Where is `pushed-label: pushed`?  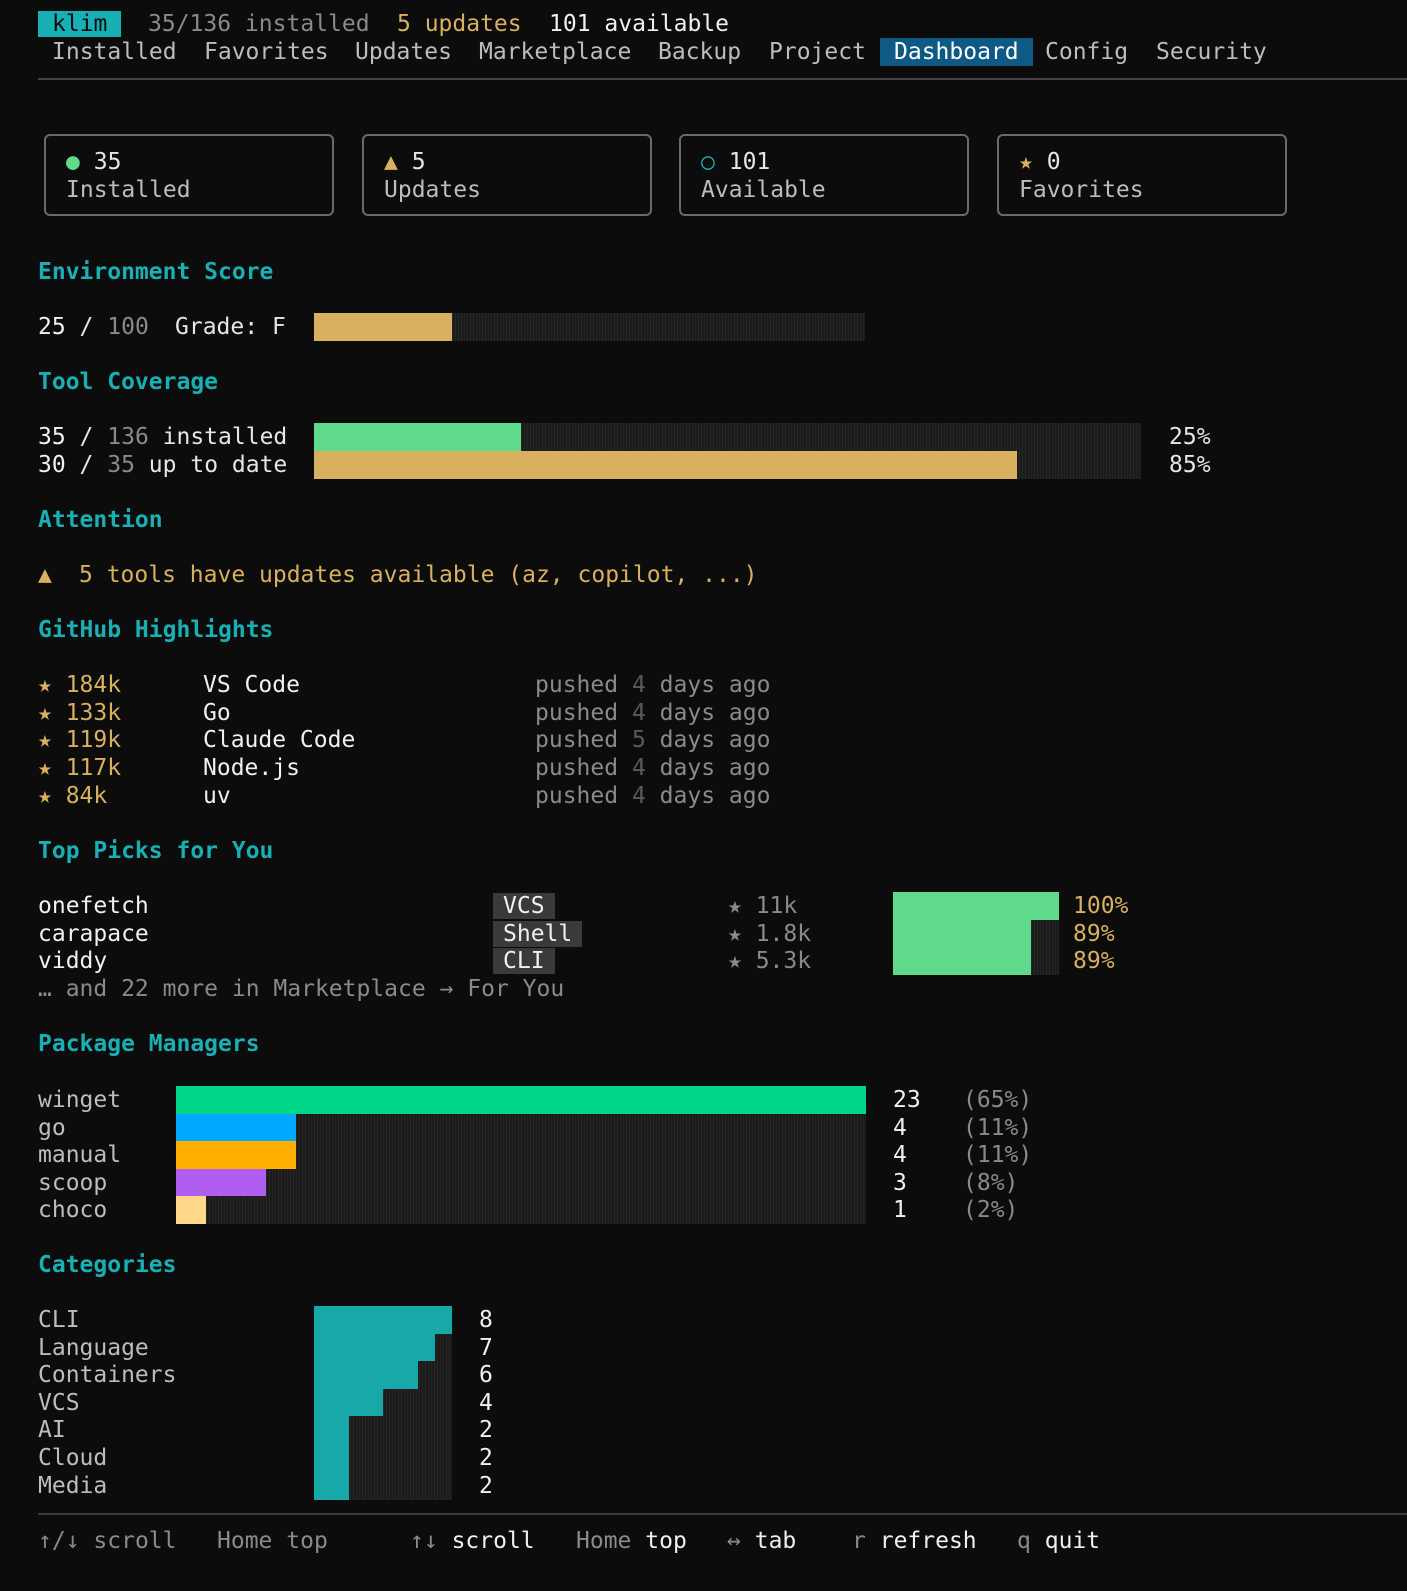
pushed-label: pushed is located at coordinates (577, 740).